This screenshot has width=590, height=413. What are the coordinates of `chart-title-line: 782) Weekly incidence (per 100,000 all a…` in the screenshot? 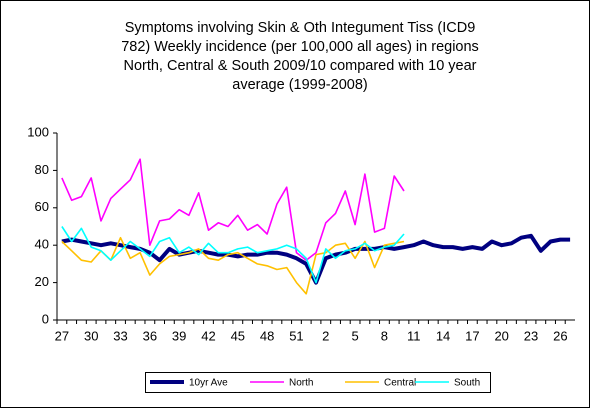 It's located at (300, 47).